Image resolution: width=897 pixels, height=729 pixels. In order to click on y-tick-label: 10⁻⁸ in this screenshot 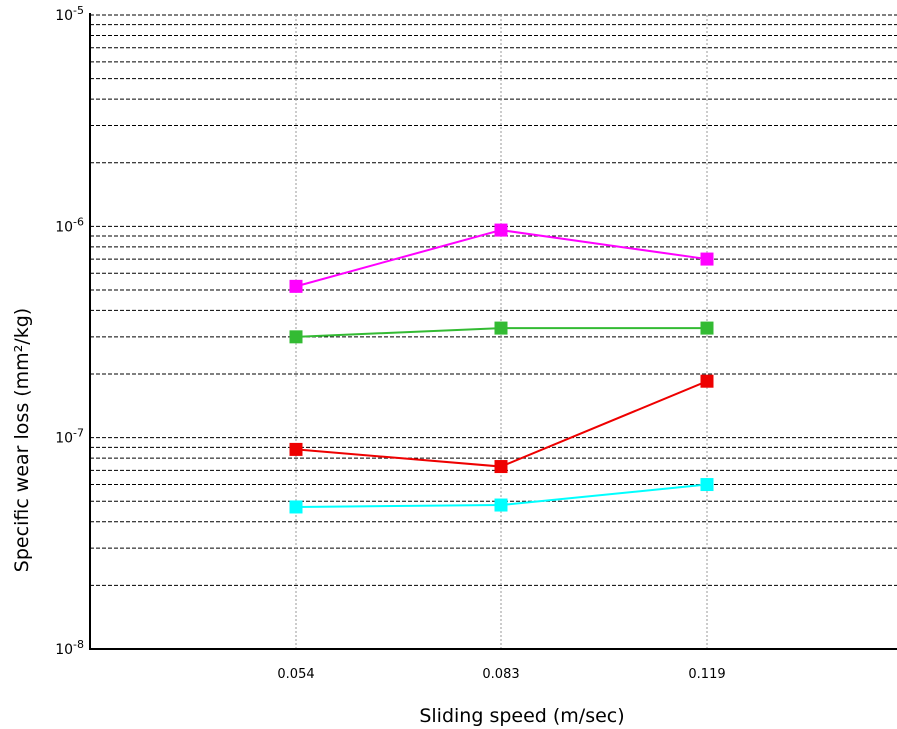, I will do `click(69, 648)`.